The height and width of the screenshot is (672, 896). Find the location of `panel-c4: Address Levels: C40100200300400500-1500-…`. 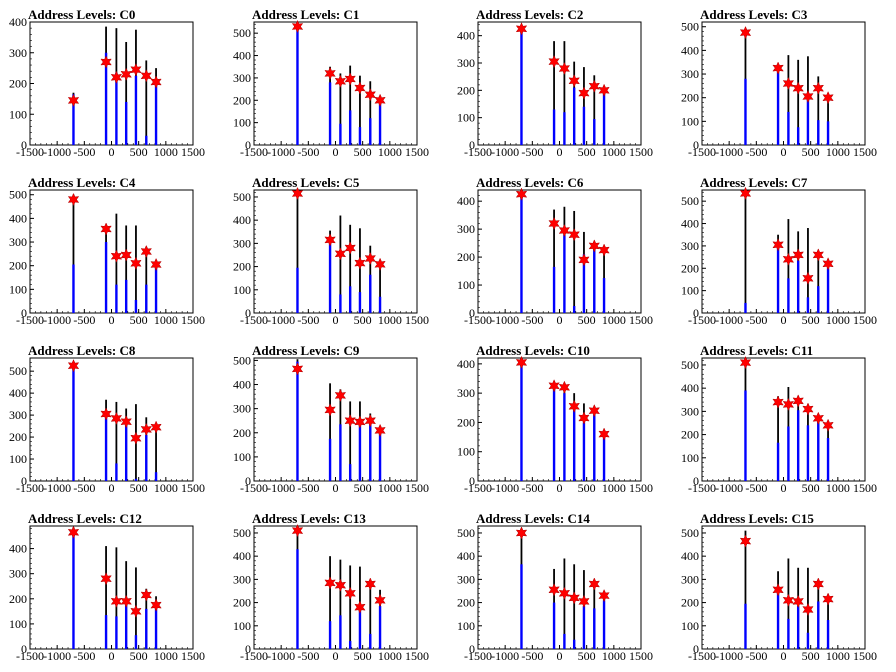

panel-c4: Address Levels: C40100200300400500-1500-… is located at coordinates (107, 251).